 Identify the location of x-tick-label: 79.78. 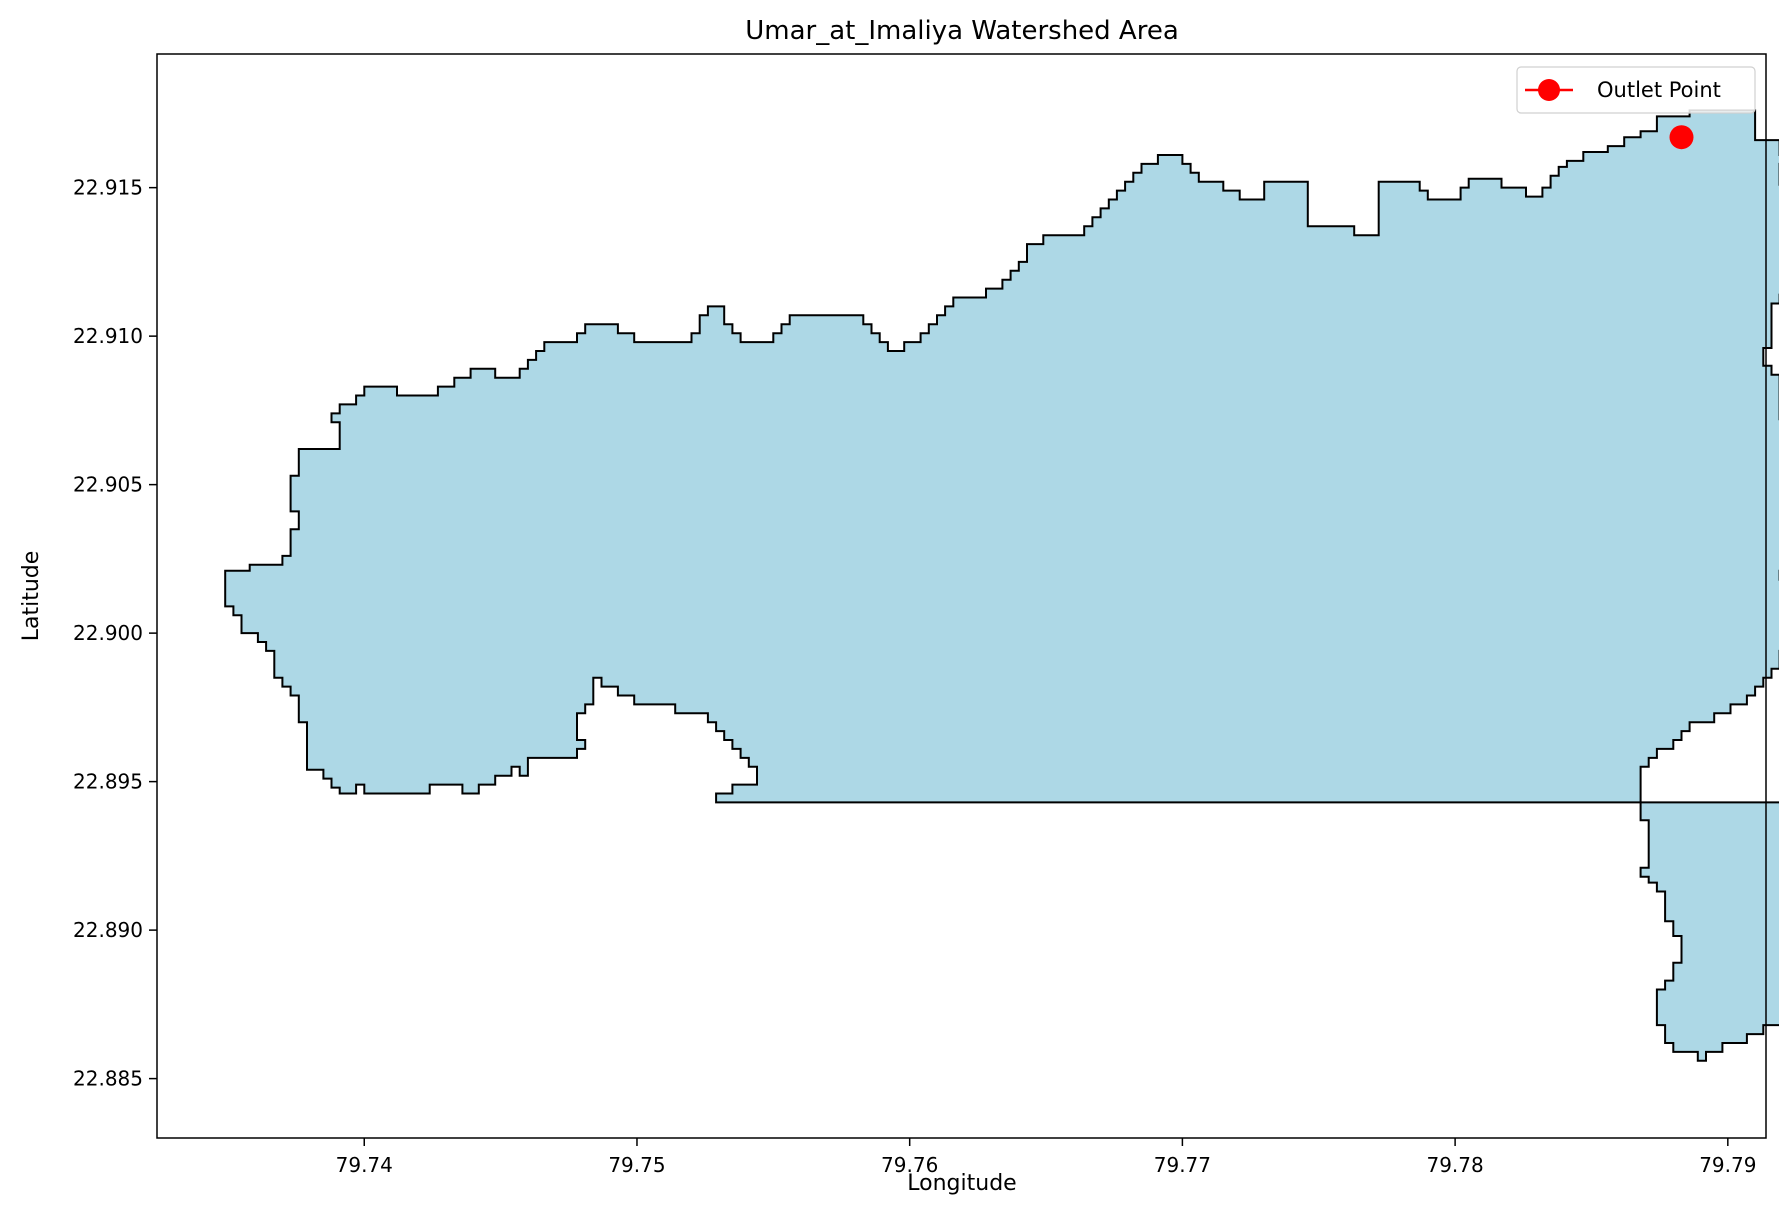
(1454, 1165).